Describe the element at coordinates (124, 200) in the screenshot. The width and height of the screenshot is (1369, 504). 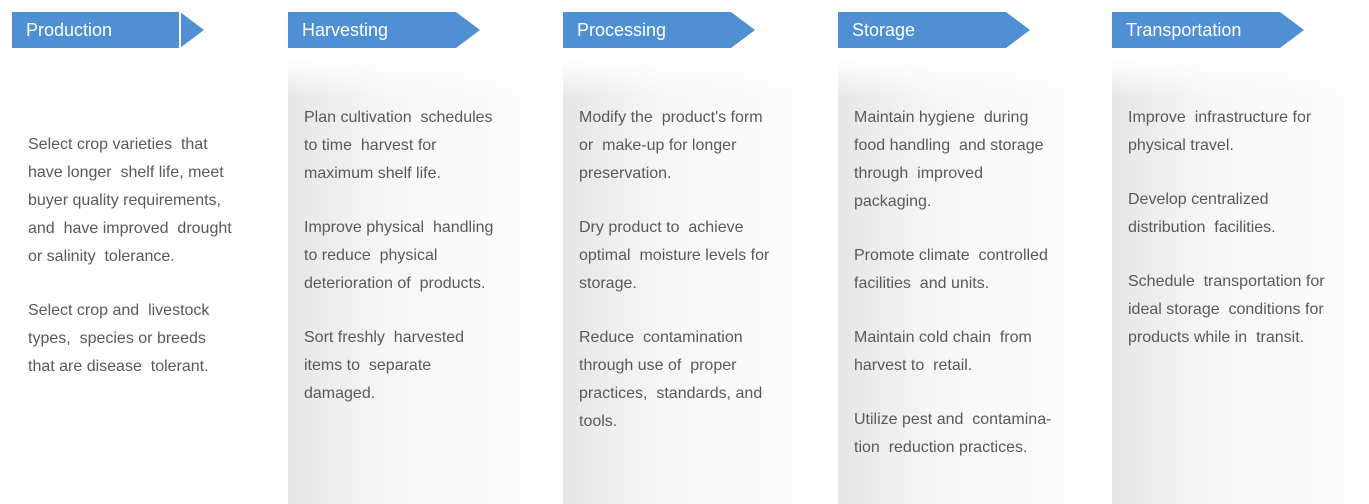
I see `column-text: buyer quality requirements,` at that location.